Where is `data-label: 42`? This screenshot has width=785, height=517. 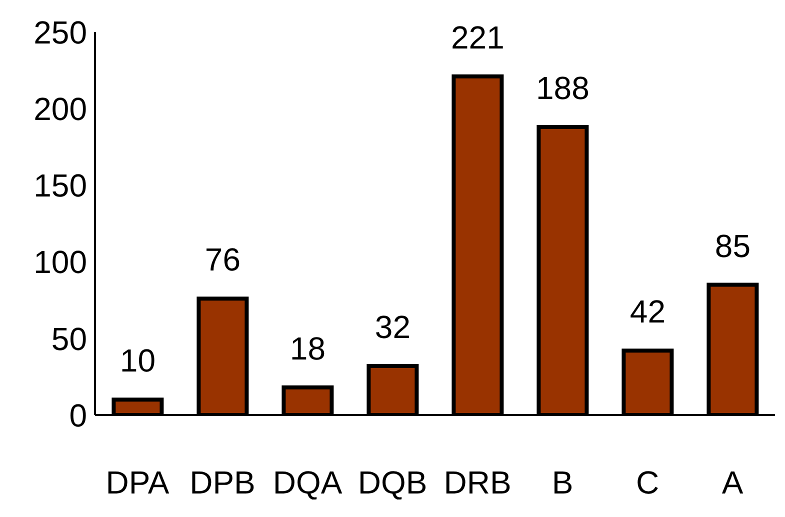
data-label: 42 is located at coordinates (648, 312).